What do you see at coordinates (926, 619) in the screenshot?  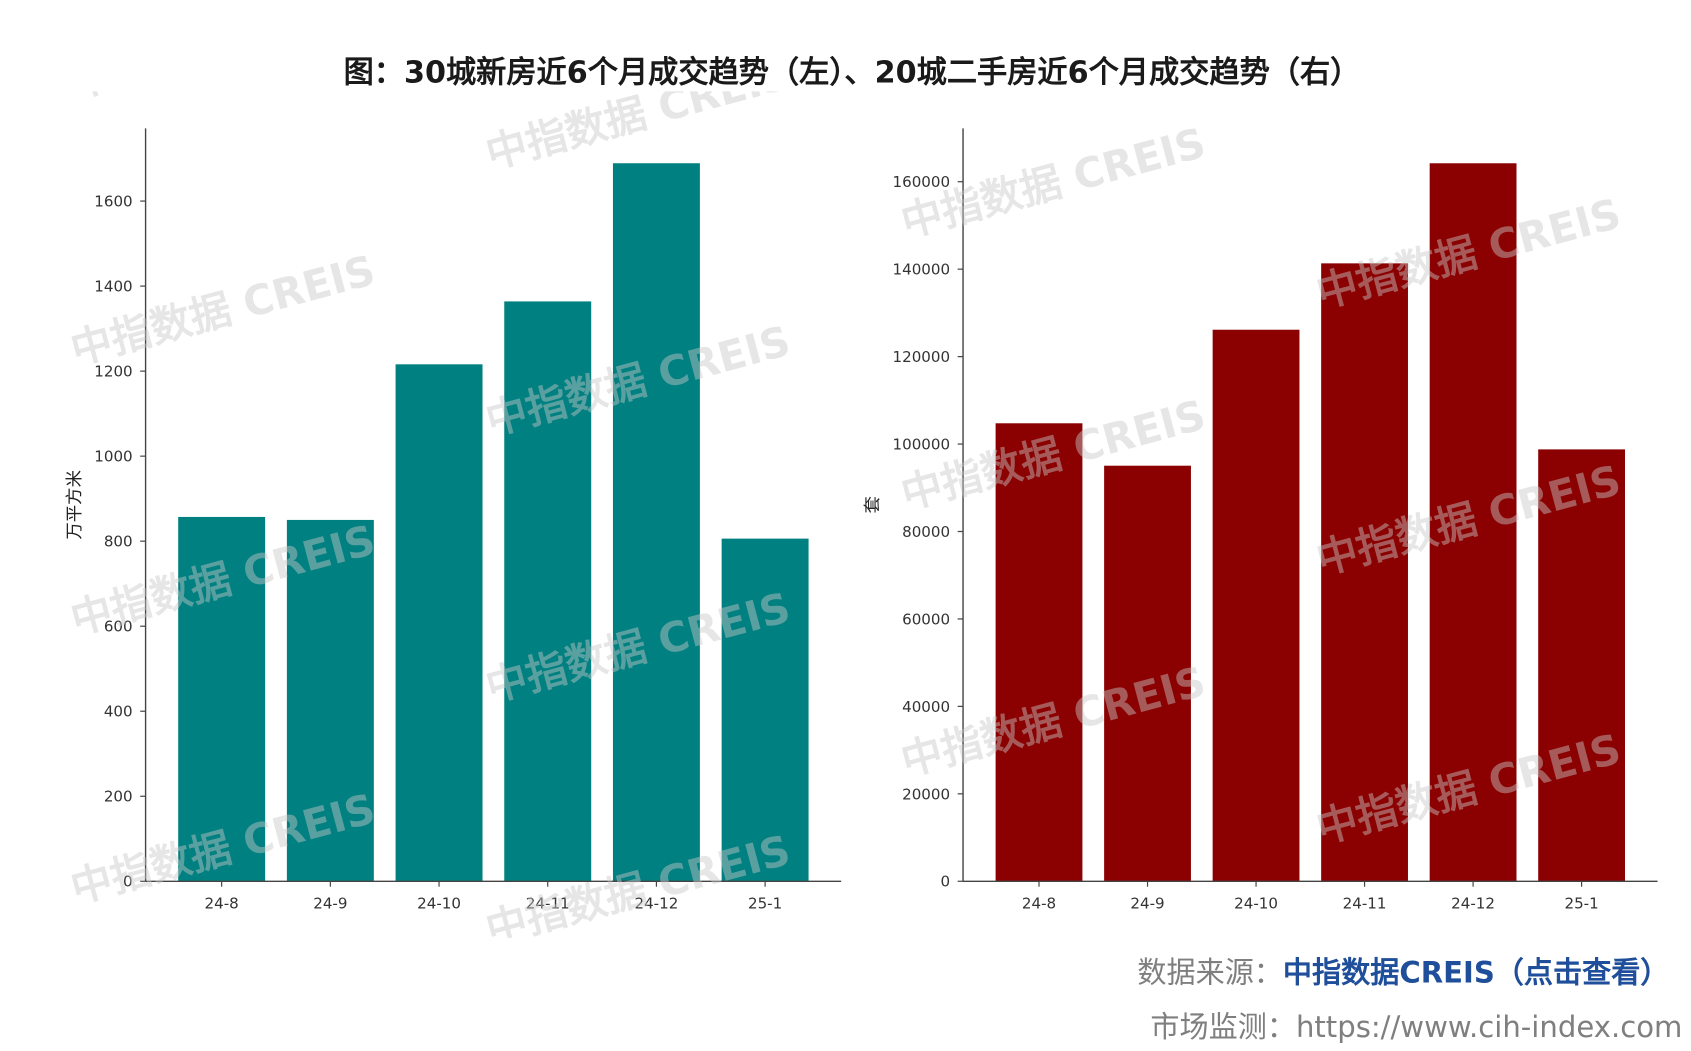 I see `y-tick-label: 60000` at bounding box center [926, 619].